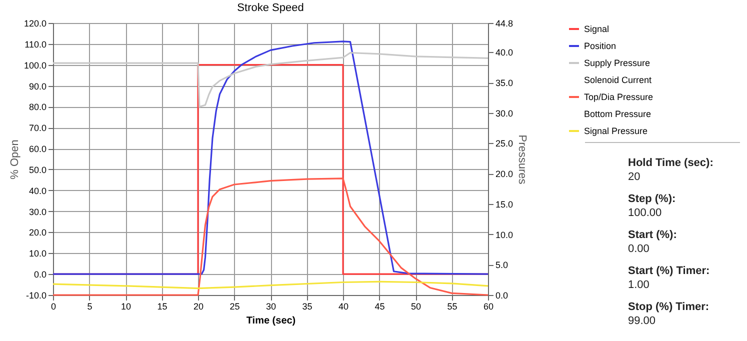 This screenshot has width=747, height=341. I want to click on y2-tick-label: 20.0, so click(505, 174).